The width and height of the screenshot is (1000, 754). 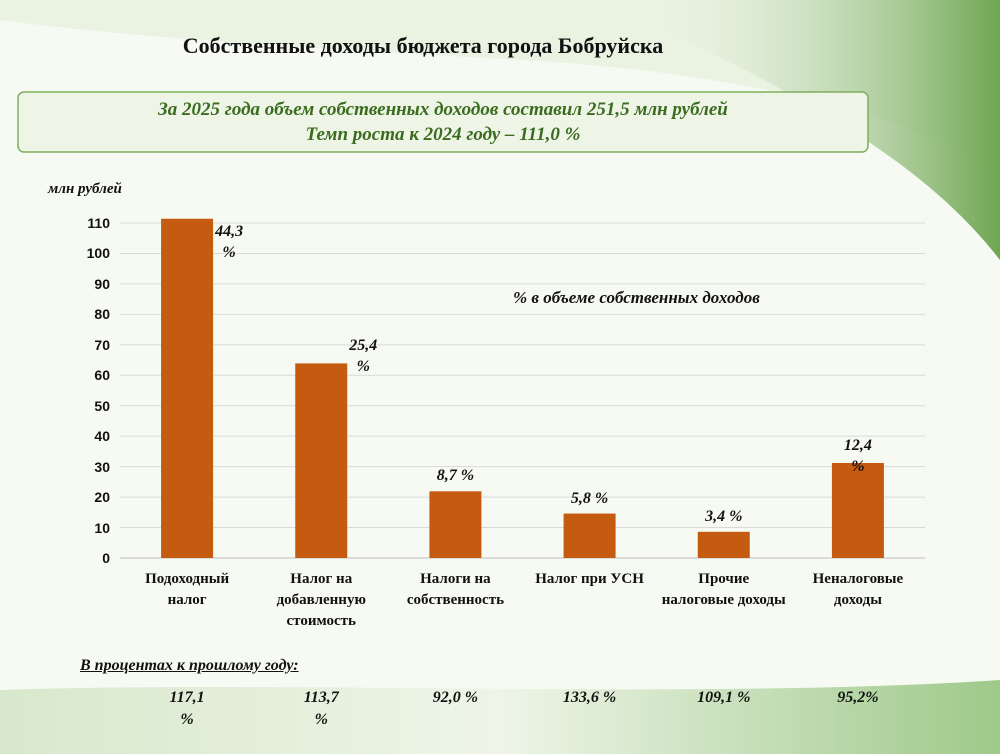 What do you see at coordinates (589, 697) in the screenshot?
I see `growth-label: 133,6 %` at bounding box center [589, 697].